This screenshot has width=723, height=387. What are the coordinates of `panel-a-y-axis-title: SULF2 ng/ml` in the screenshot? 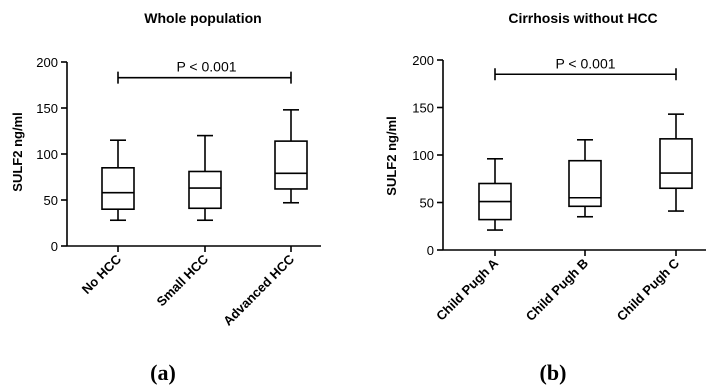 It's located at (17, 151).